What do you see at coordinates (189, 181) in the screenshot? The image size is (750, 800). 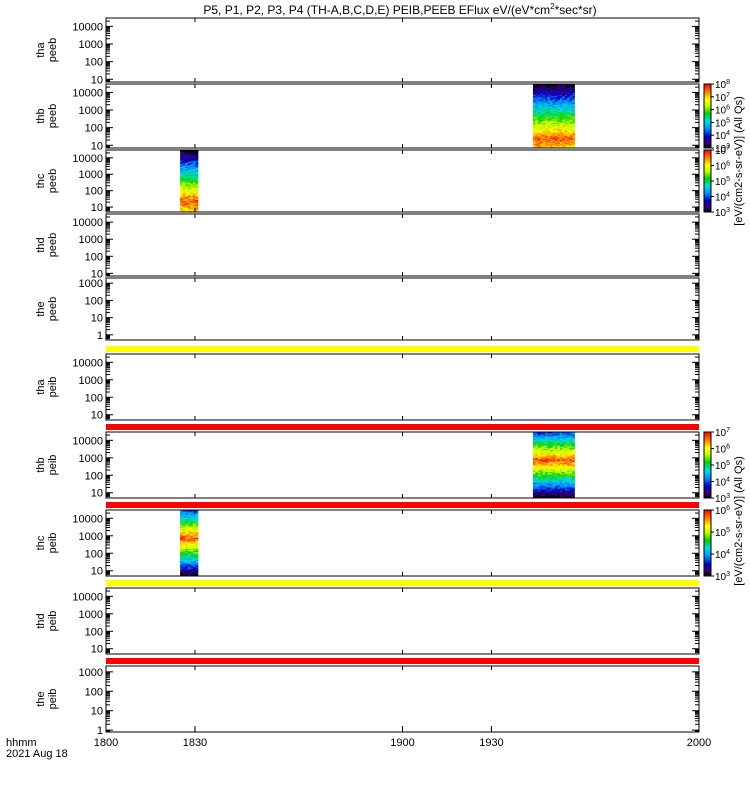 I see `spectrogram-band` at bounding box center [189, 181].